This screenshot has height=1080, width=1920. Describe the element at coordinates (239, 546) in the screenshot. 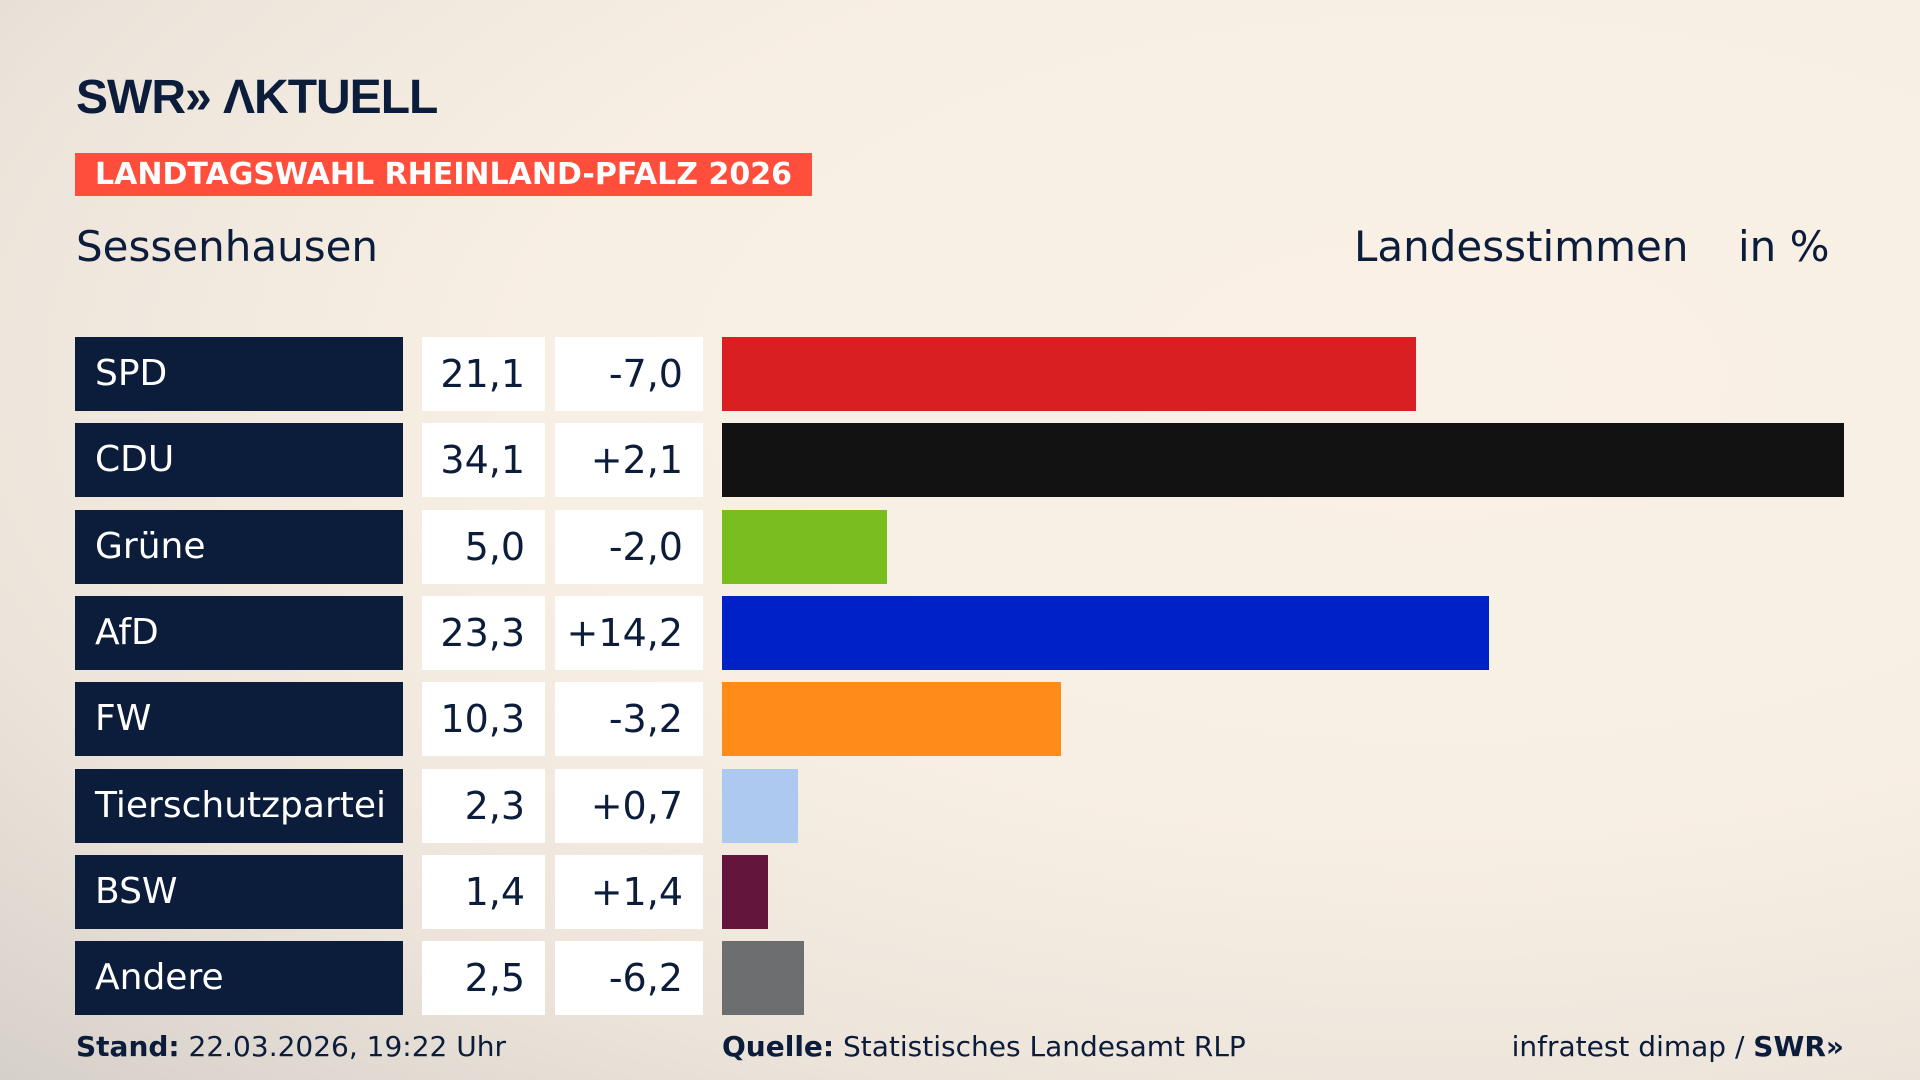

I see `party-name: Grüne` at that location.